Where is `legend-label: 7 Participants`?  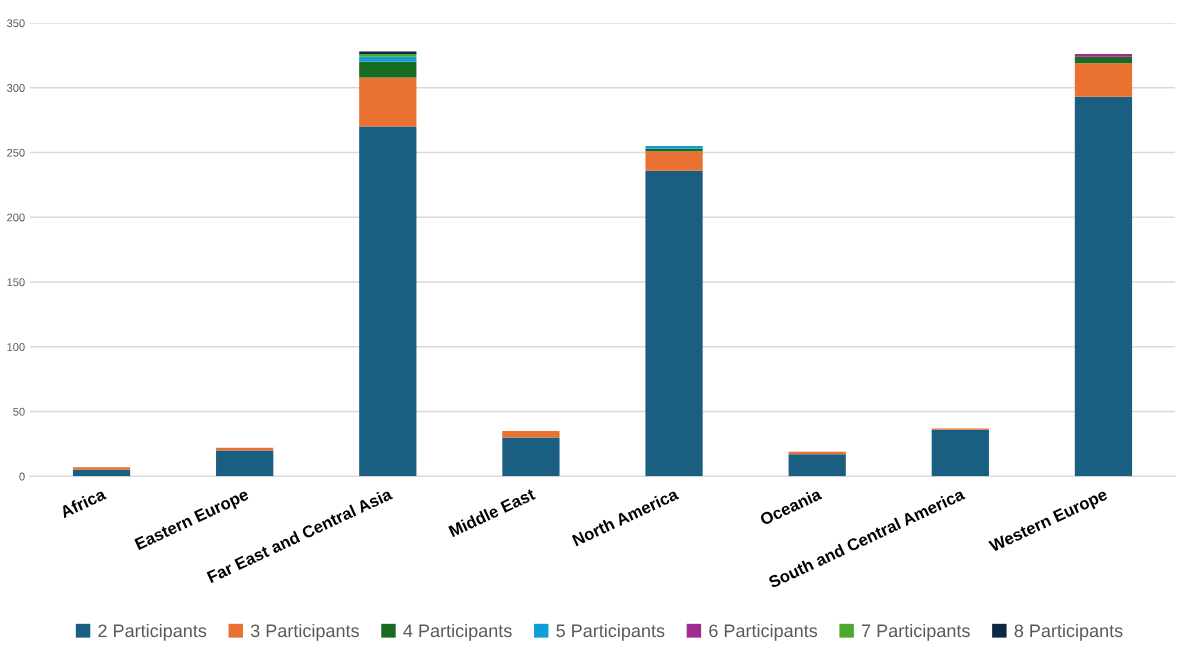
legend-label: 7 Participants is located at coordinates (916, 632).